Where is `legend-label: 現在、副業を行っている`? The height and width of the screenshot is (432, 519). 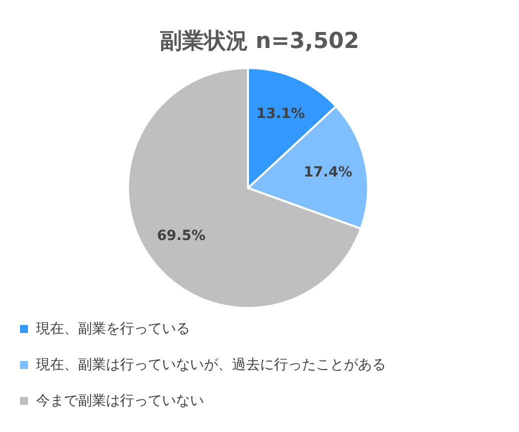
legend-label: 現在、副業を行っている is located at coordinates (113, 329).